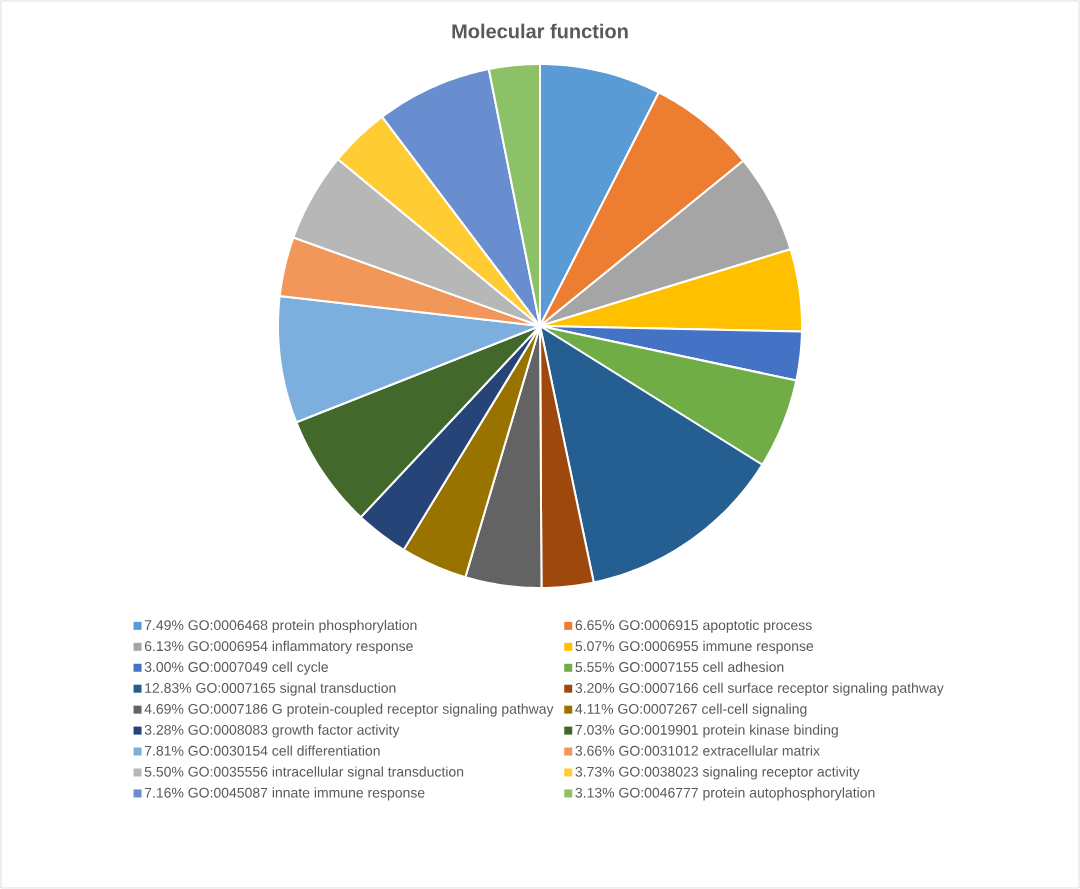  What do you see at coordinates (725, 794) in the screenshot?
I see `legend-label: 3.13% GO:0046777 protein autophosphorylation` at bounding box center [725, 794].